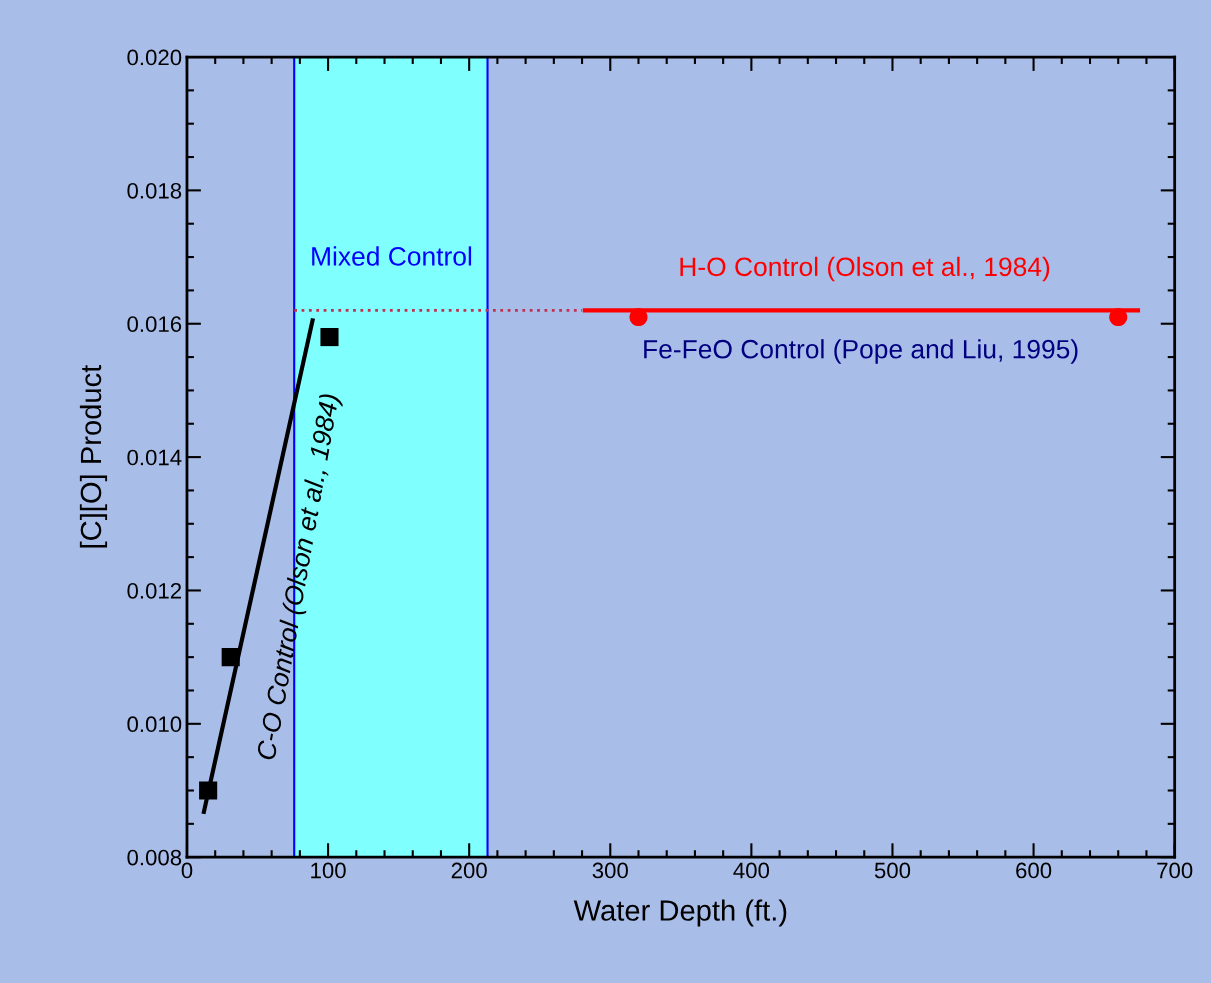 The height and width of the screenshot is (983, 1211). What do you see at coordinates (154, 457) in the screenshot?
I see `y-tick-label: 0.014` at bounding box center [154, 457].